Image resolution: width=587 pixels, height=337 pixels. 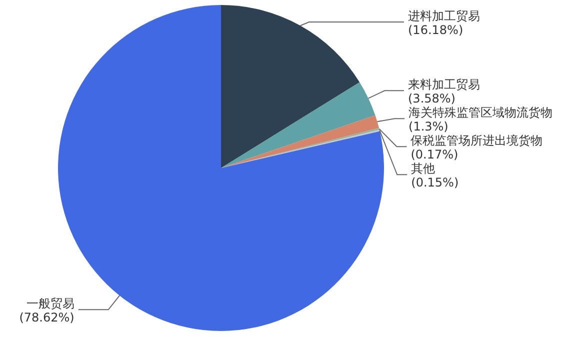 What do you see at coordinates (428, 127) in the screenshot?
I see `data-label: (1.3%)` at bounding box center [428, 127].